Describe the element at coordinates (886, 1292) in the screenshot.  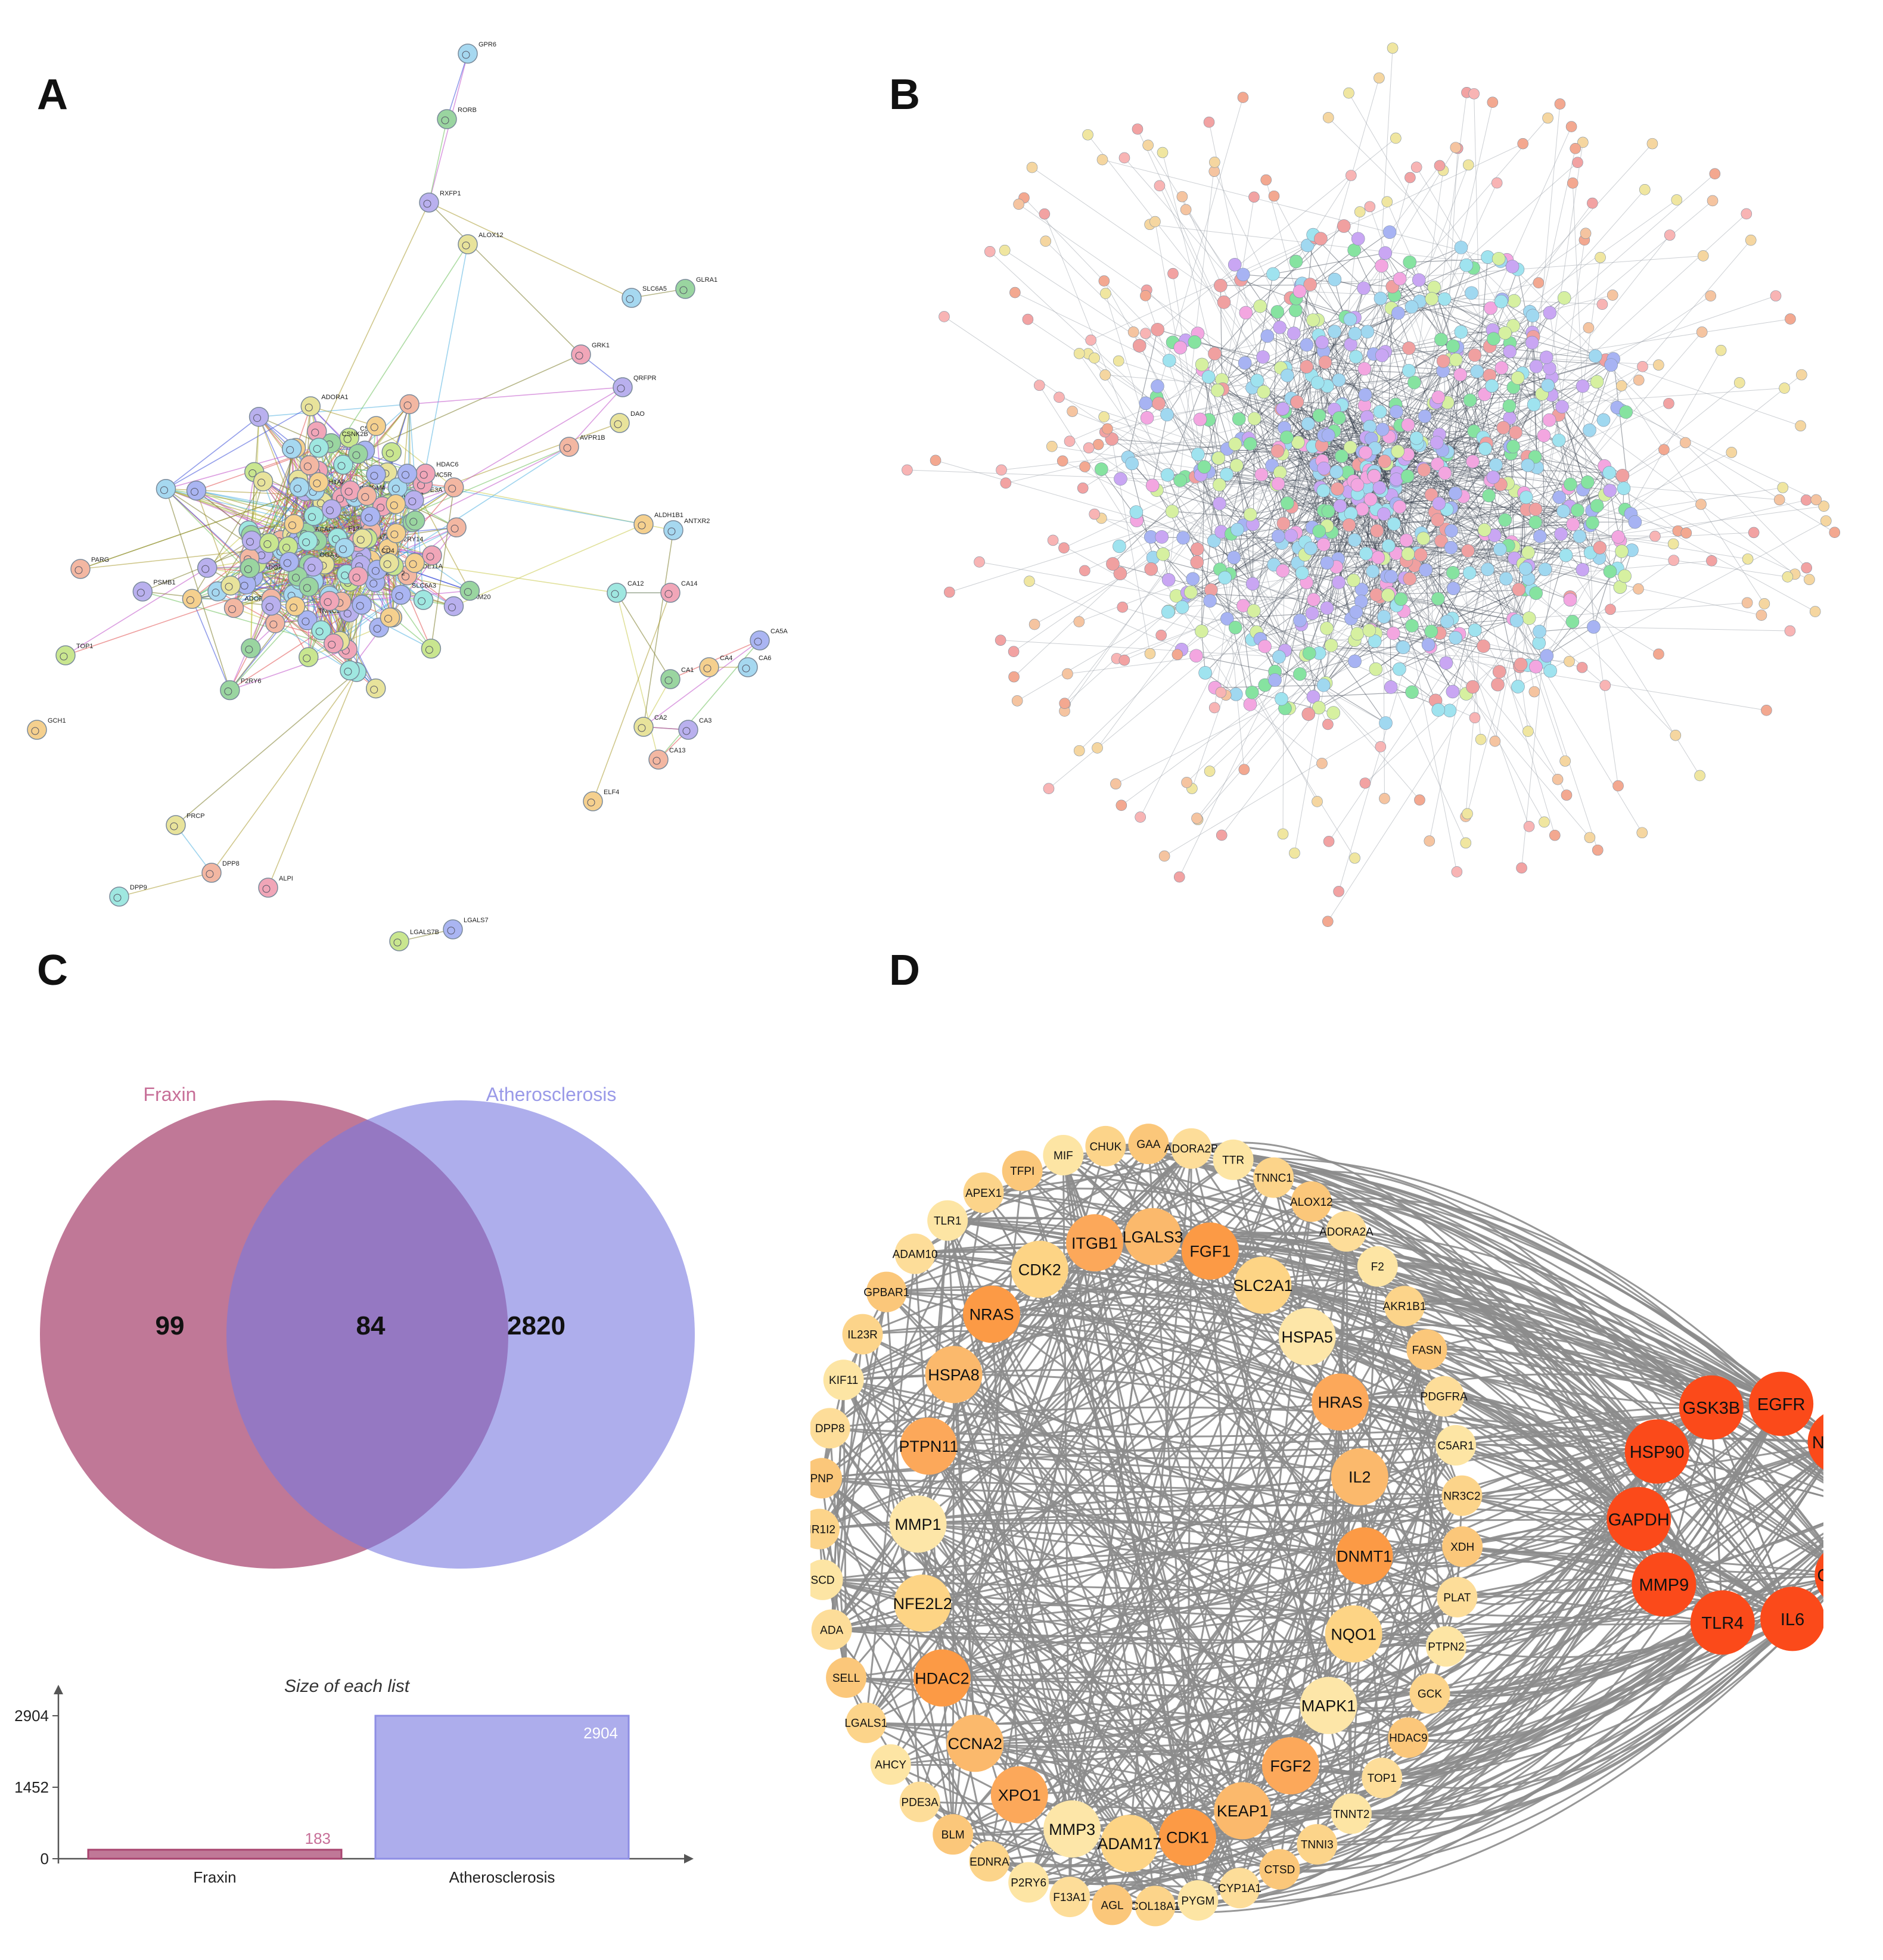
I see `gene-node-label: GPBAR1` at that location.